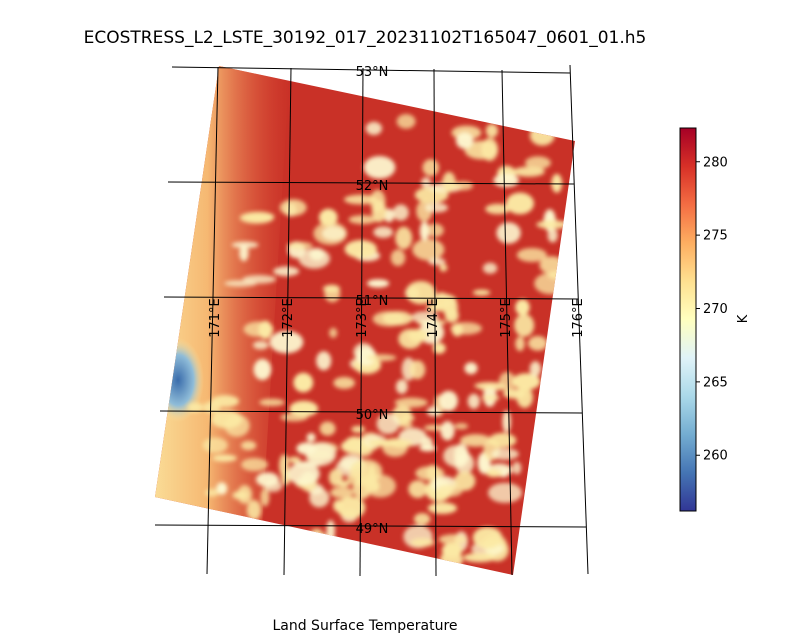  Describe the element at coordinates (288, 318) in the screenshot. I see `lon-label-172: 172°E` at that location.